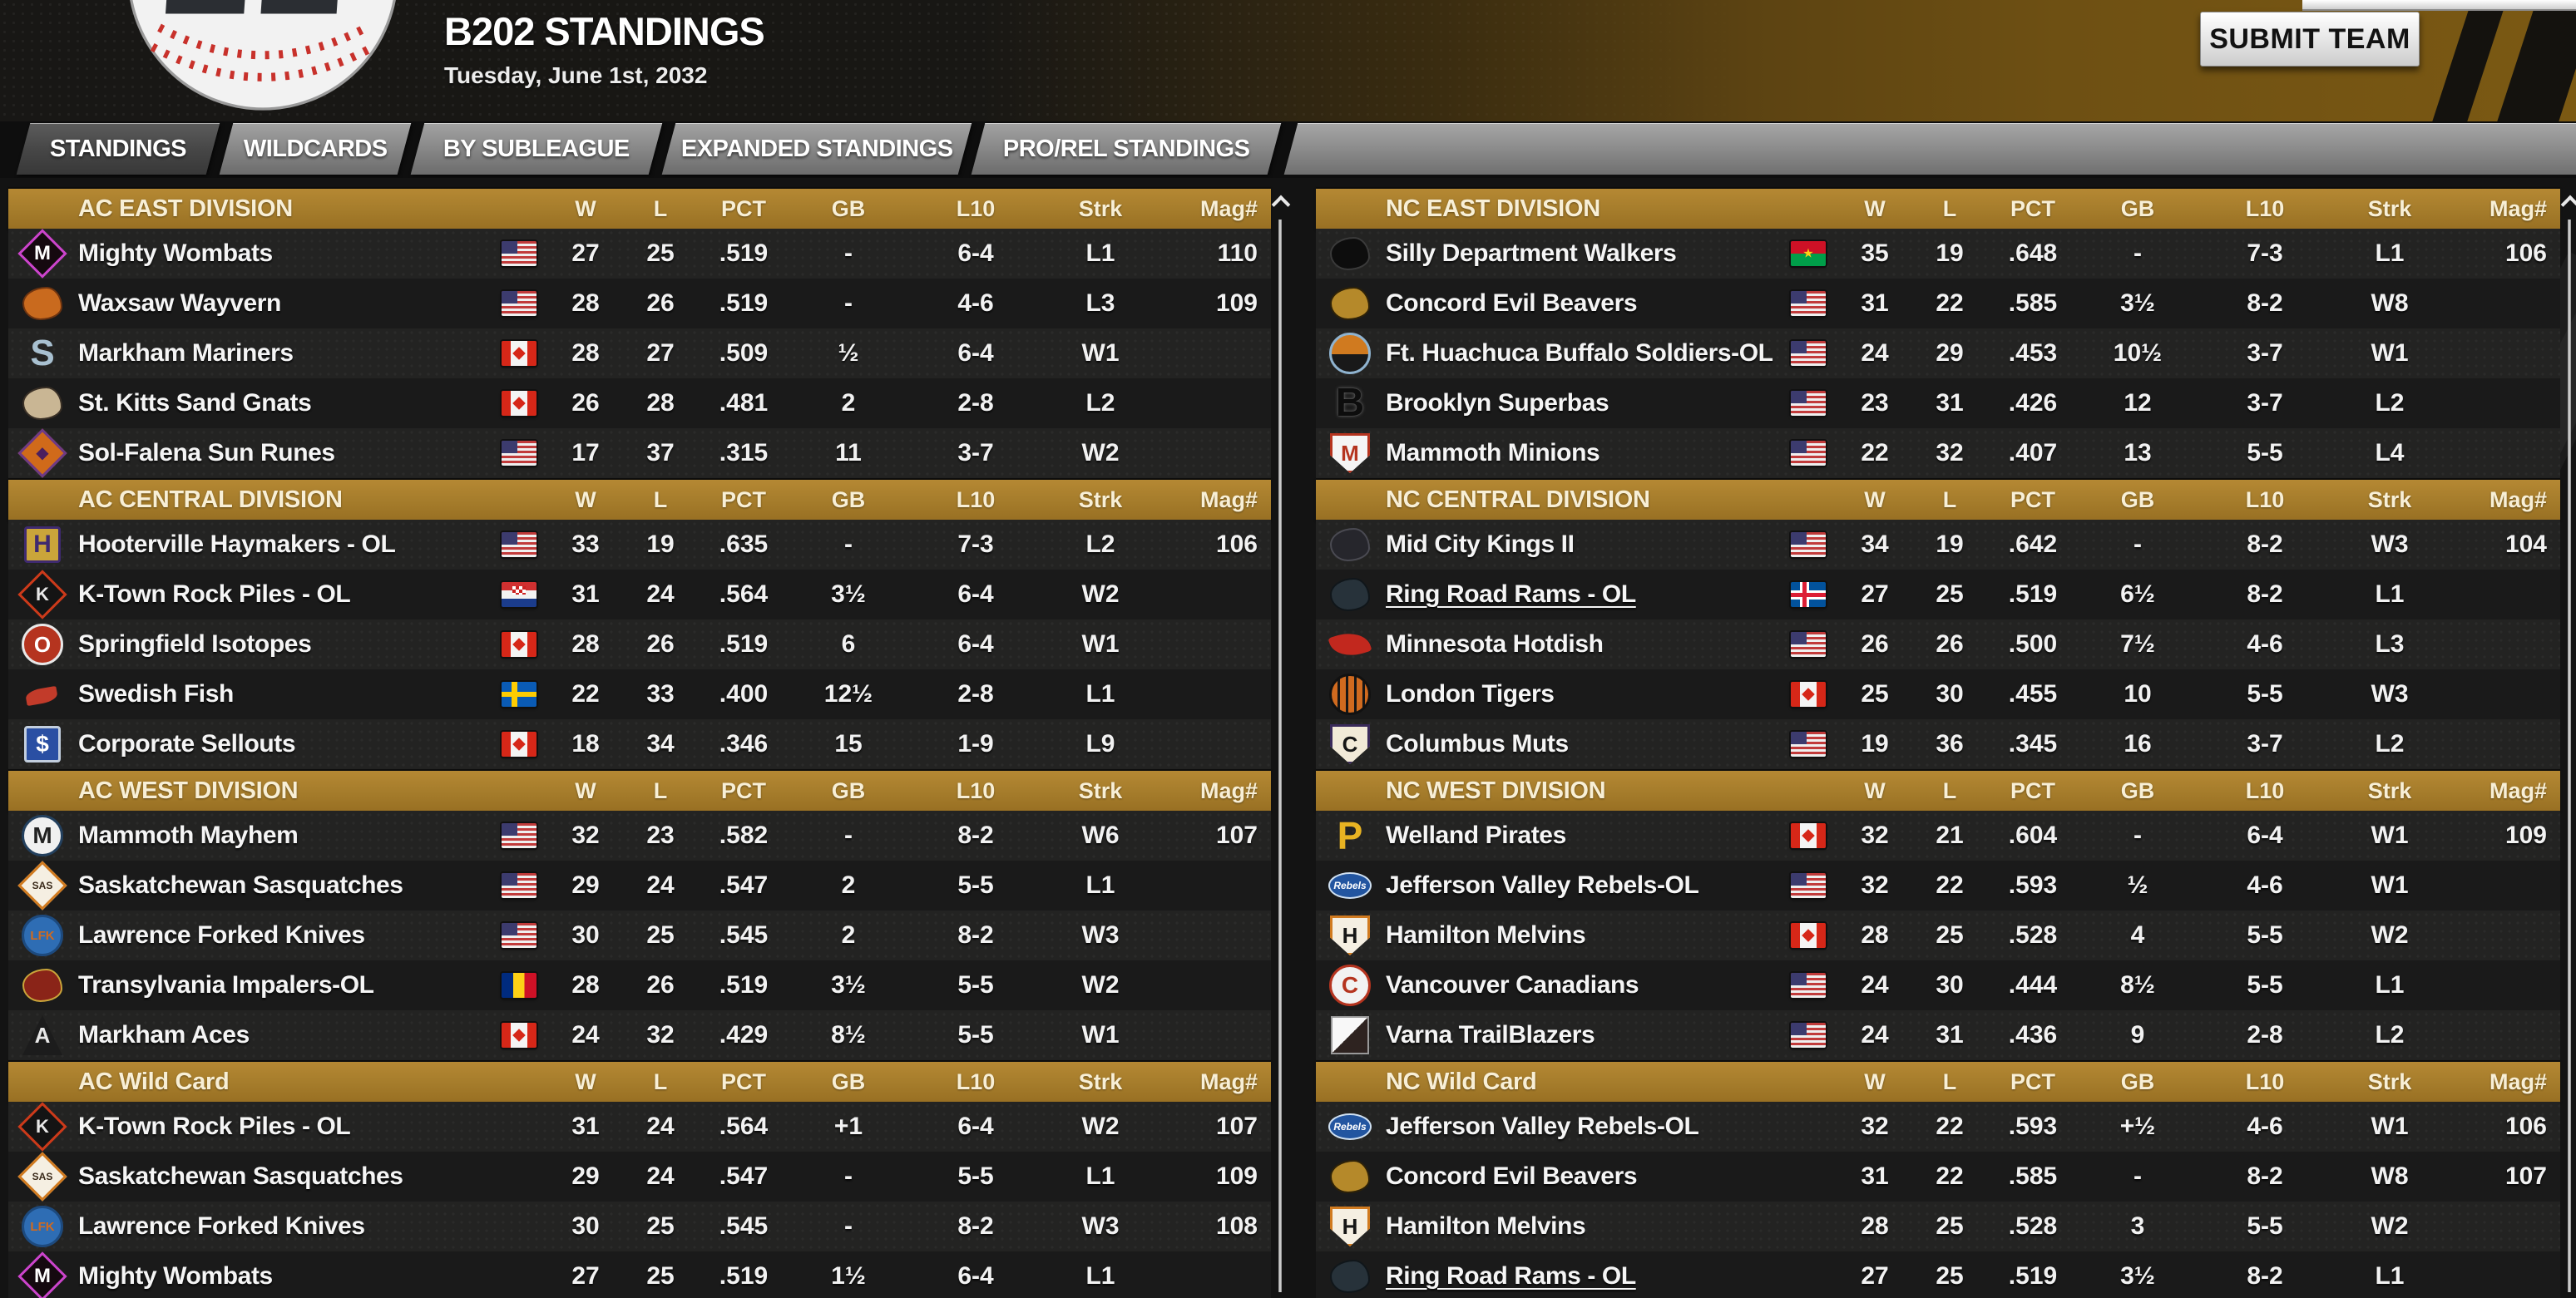 The width and height of the screenshot is (2576, 1298). I want to click on pct: .564, so click(744, 594).